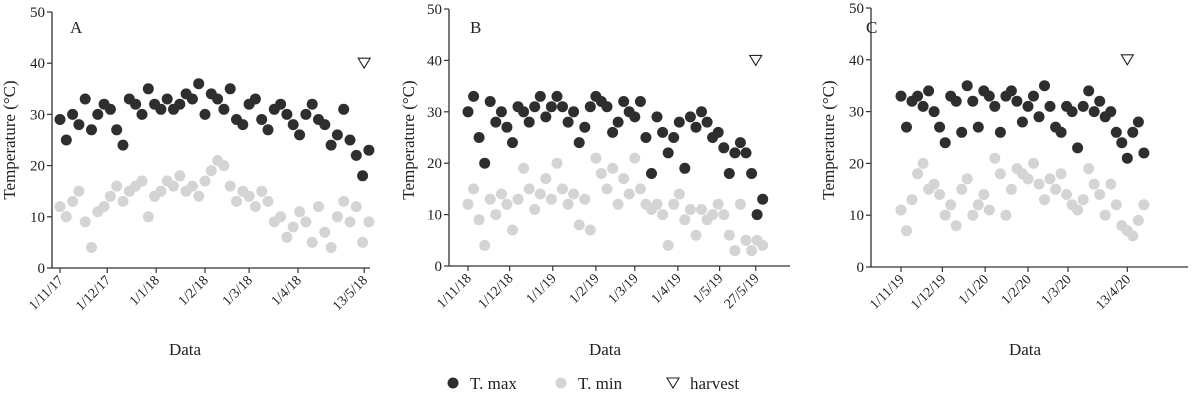  Describe the element at coordinates (856, 113) in the screenshot. I see `y-tick-label: 30` at that location.